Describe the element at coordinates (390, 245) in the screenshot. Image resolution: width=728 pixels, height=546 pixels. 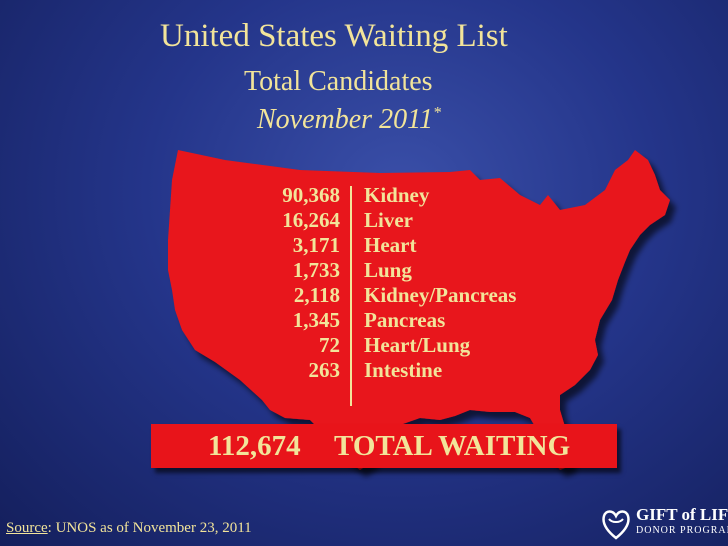
I see `organ-name: Heart` at that location.